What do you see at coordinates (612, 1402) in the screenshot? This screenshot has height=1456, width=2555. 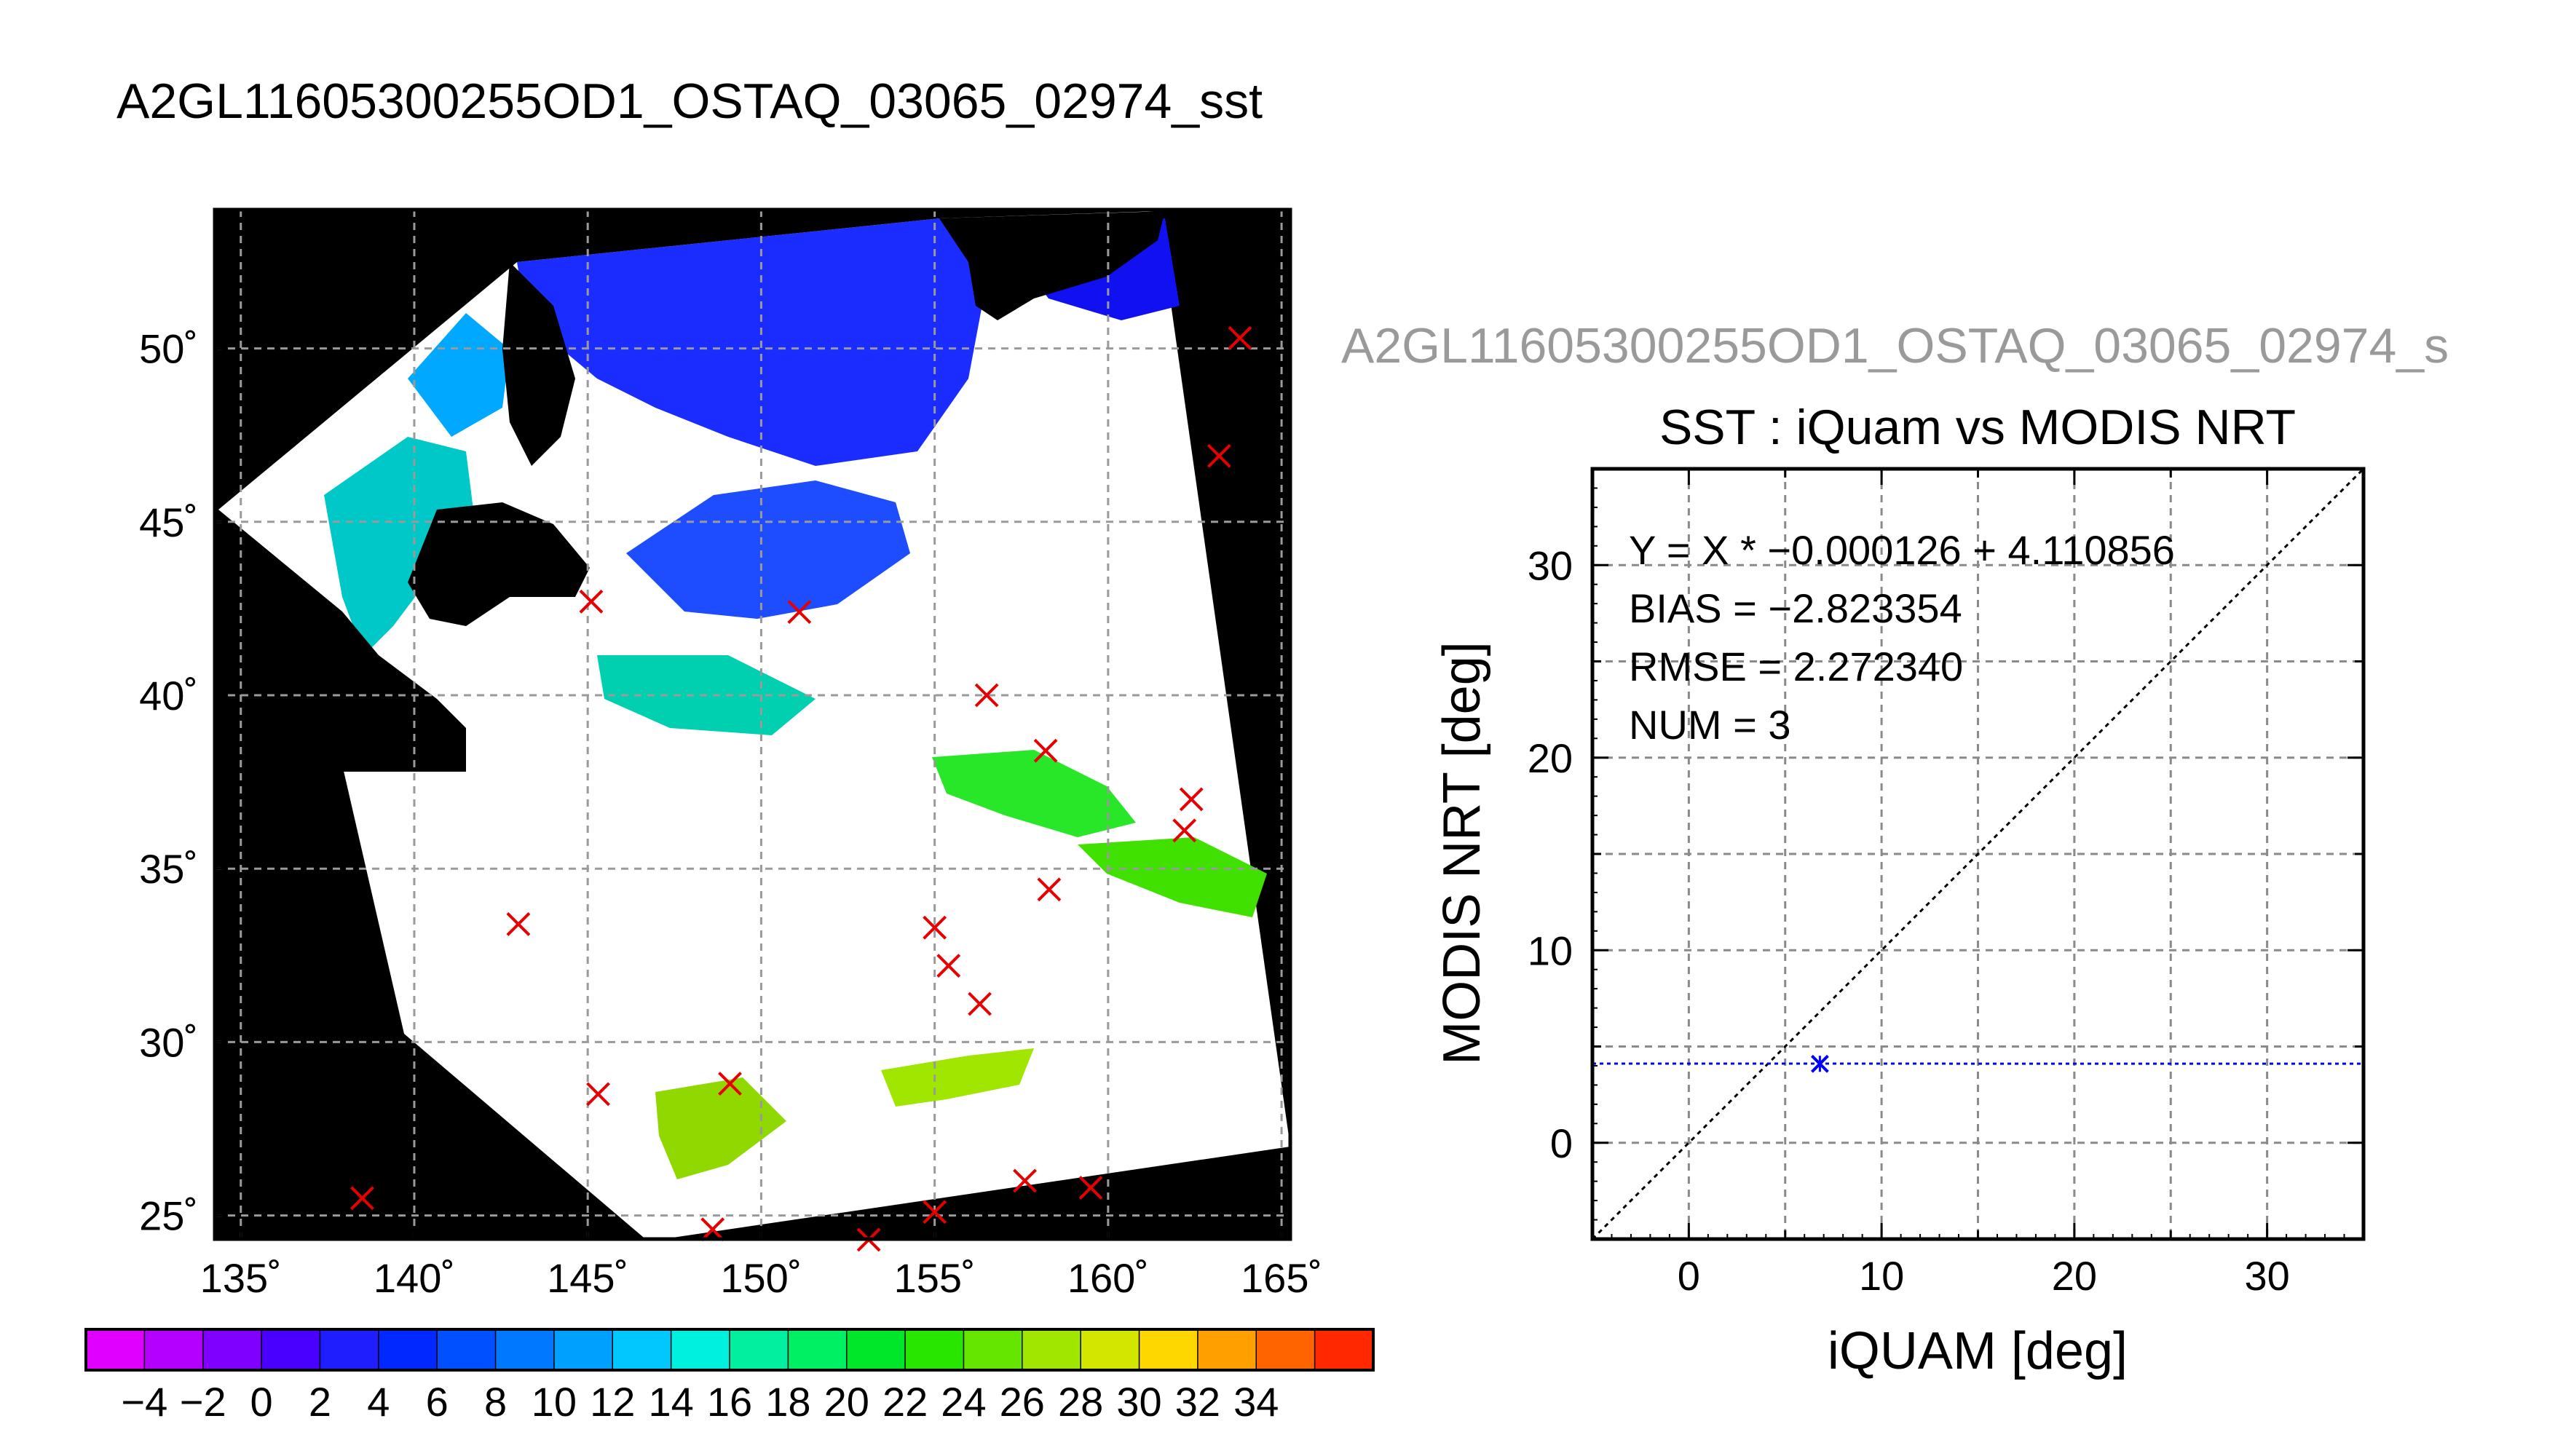 I see `colorbar-label: 12` at bounding box center [612, 1402].